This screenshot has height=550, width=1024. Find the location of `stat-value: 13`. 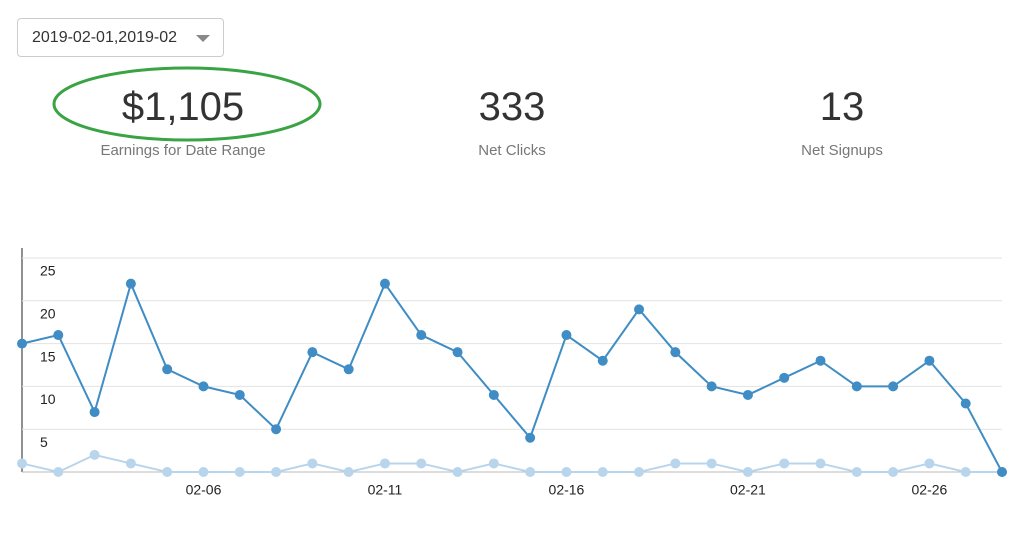

stat-value: 13 is located at coordinates (842, 107).